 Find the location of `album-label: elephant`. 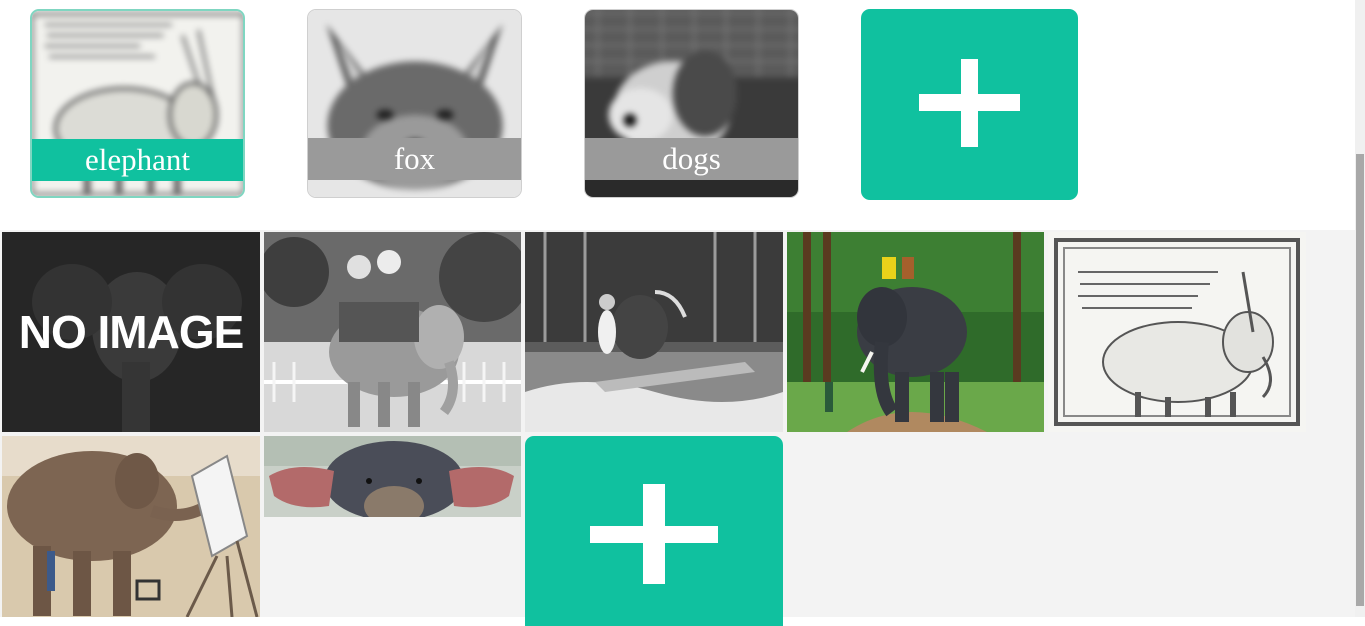

album-label: elephant is located at coordinates (137, 160).